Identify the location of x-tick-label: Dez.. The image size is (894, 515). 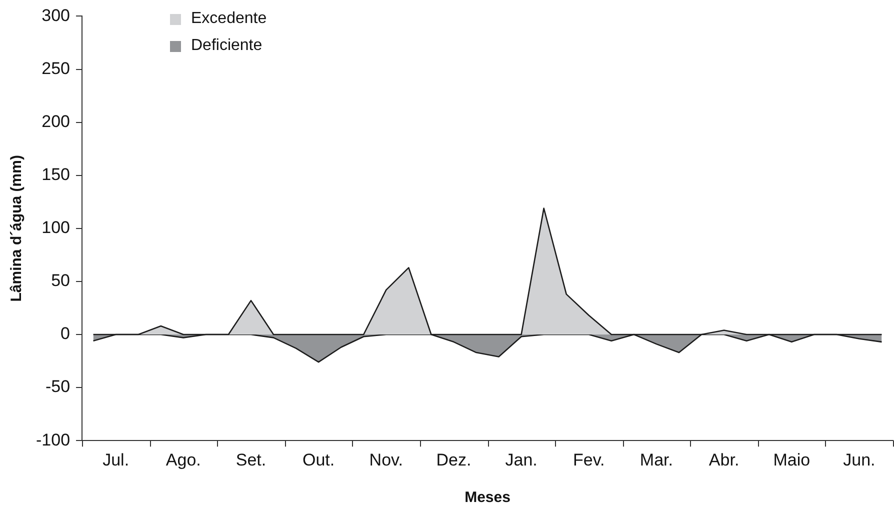
(454, 460).